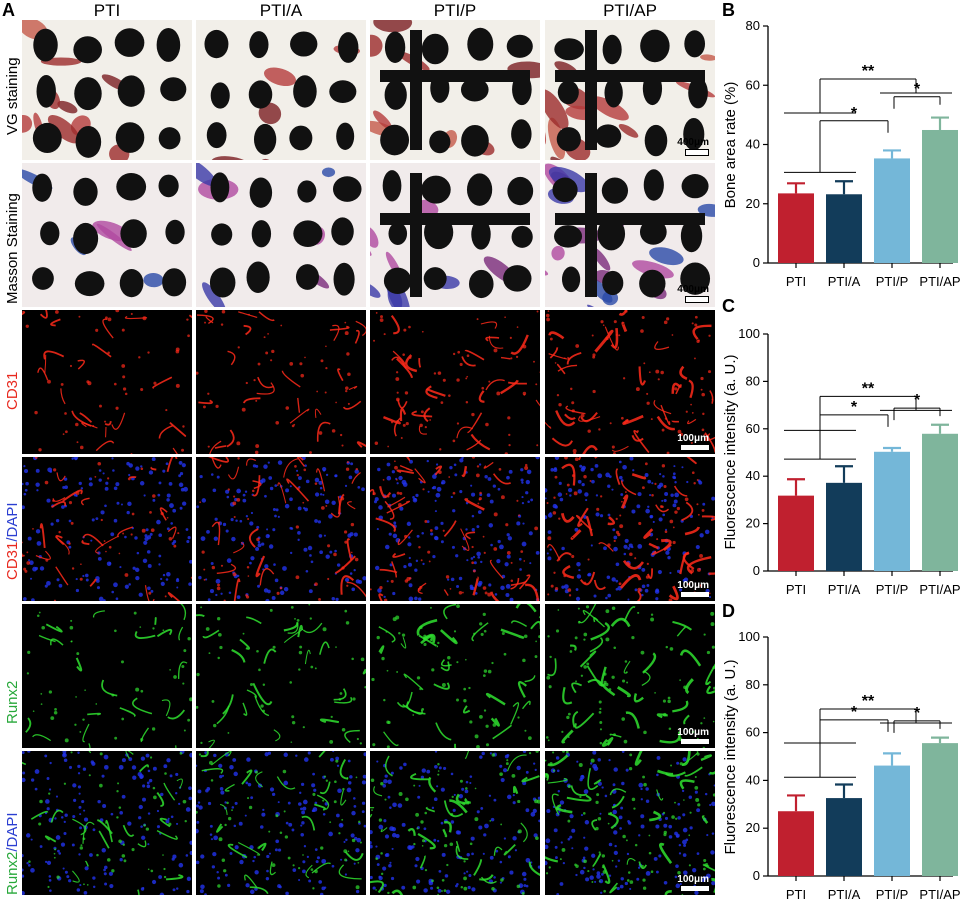  What do you see at coordinates (630, 676) in the screenshot?
I see `micrograph-runx2-pti-ap: 100μm` at bounding box center [630, 676].